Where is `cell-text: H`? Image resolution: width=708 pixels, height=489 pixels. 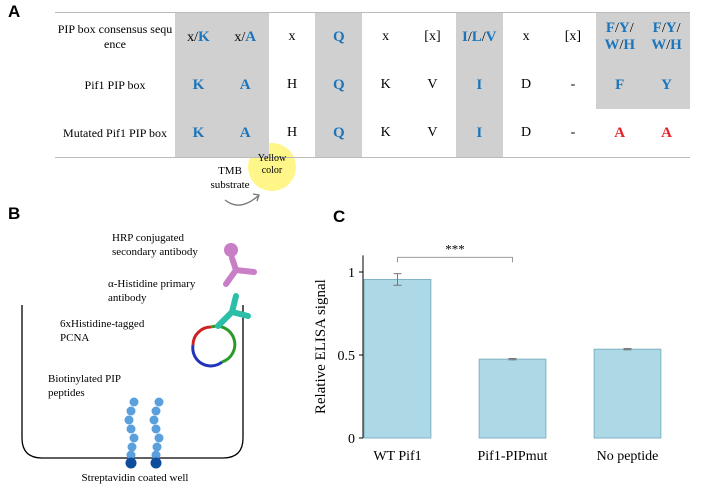 cell-text: H is located at coordinates (292, 84).